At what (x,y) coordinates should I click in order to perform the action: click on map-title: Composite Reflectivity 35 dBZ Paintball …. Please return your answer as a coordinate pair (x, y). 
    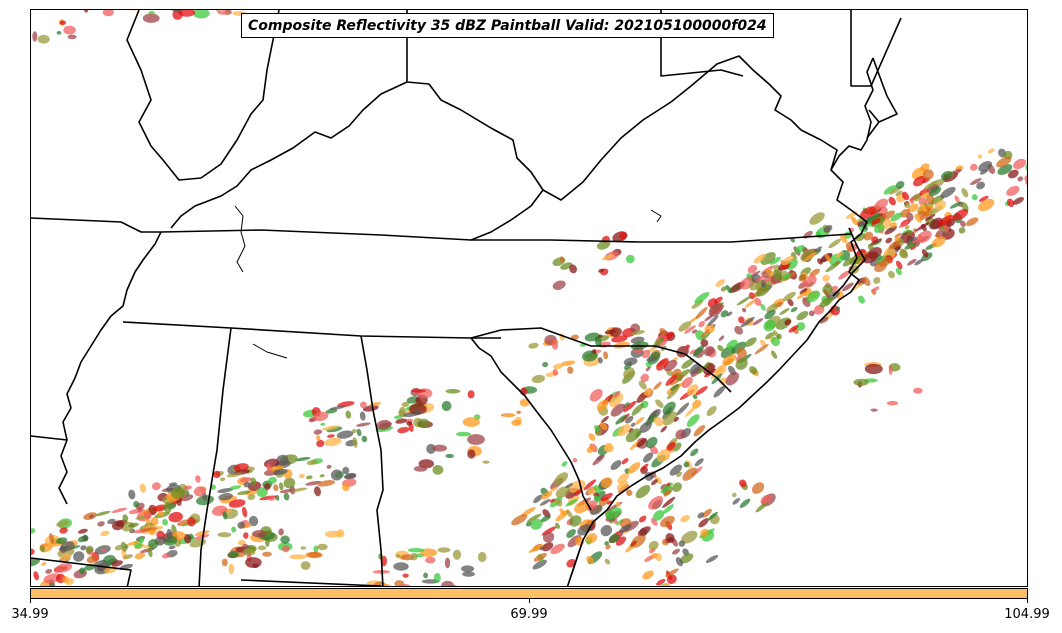
    Looking at the image, I should click on (507, 25).